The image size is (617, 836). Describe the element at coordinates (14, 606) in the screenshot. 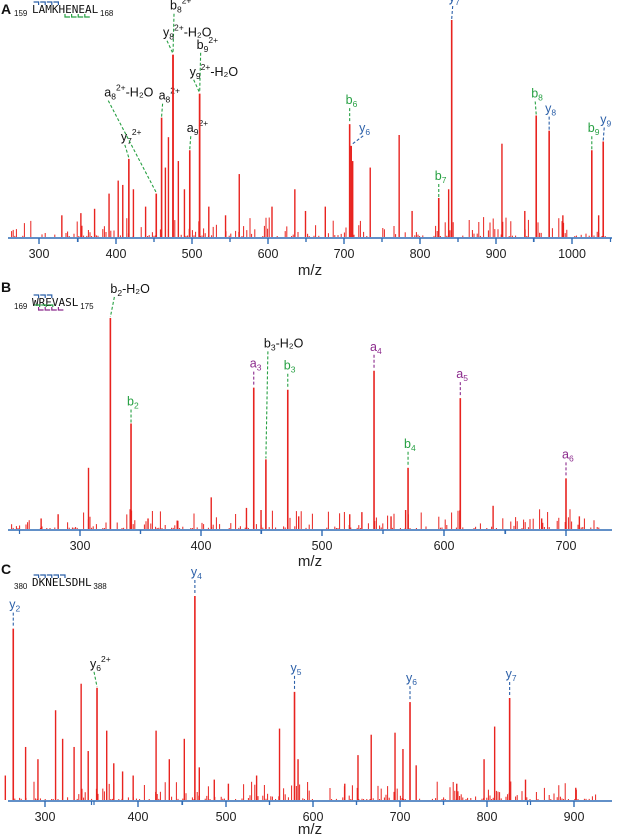

I see `ion-label: y2` at that location.